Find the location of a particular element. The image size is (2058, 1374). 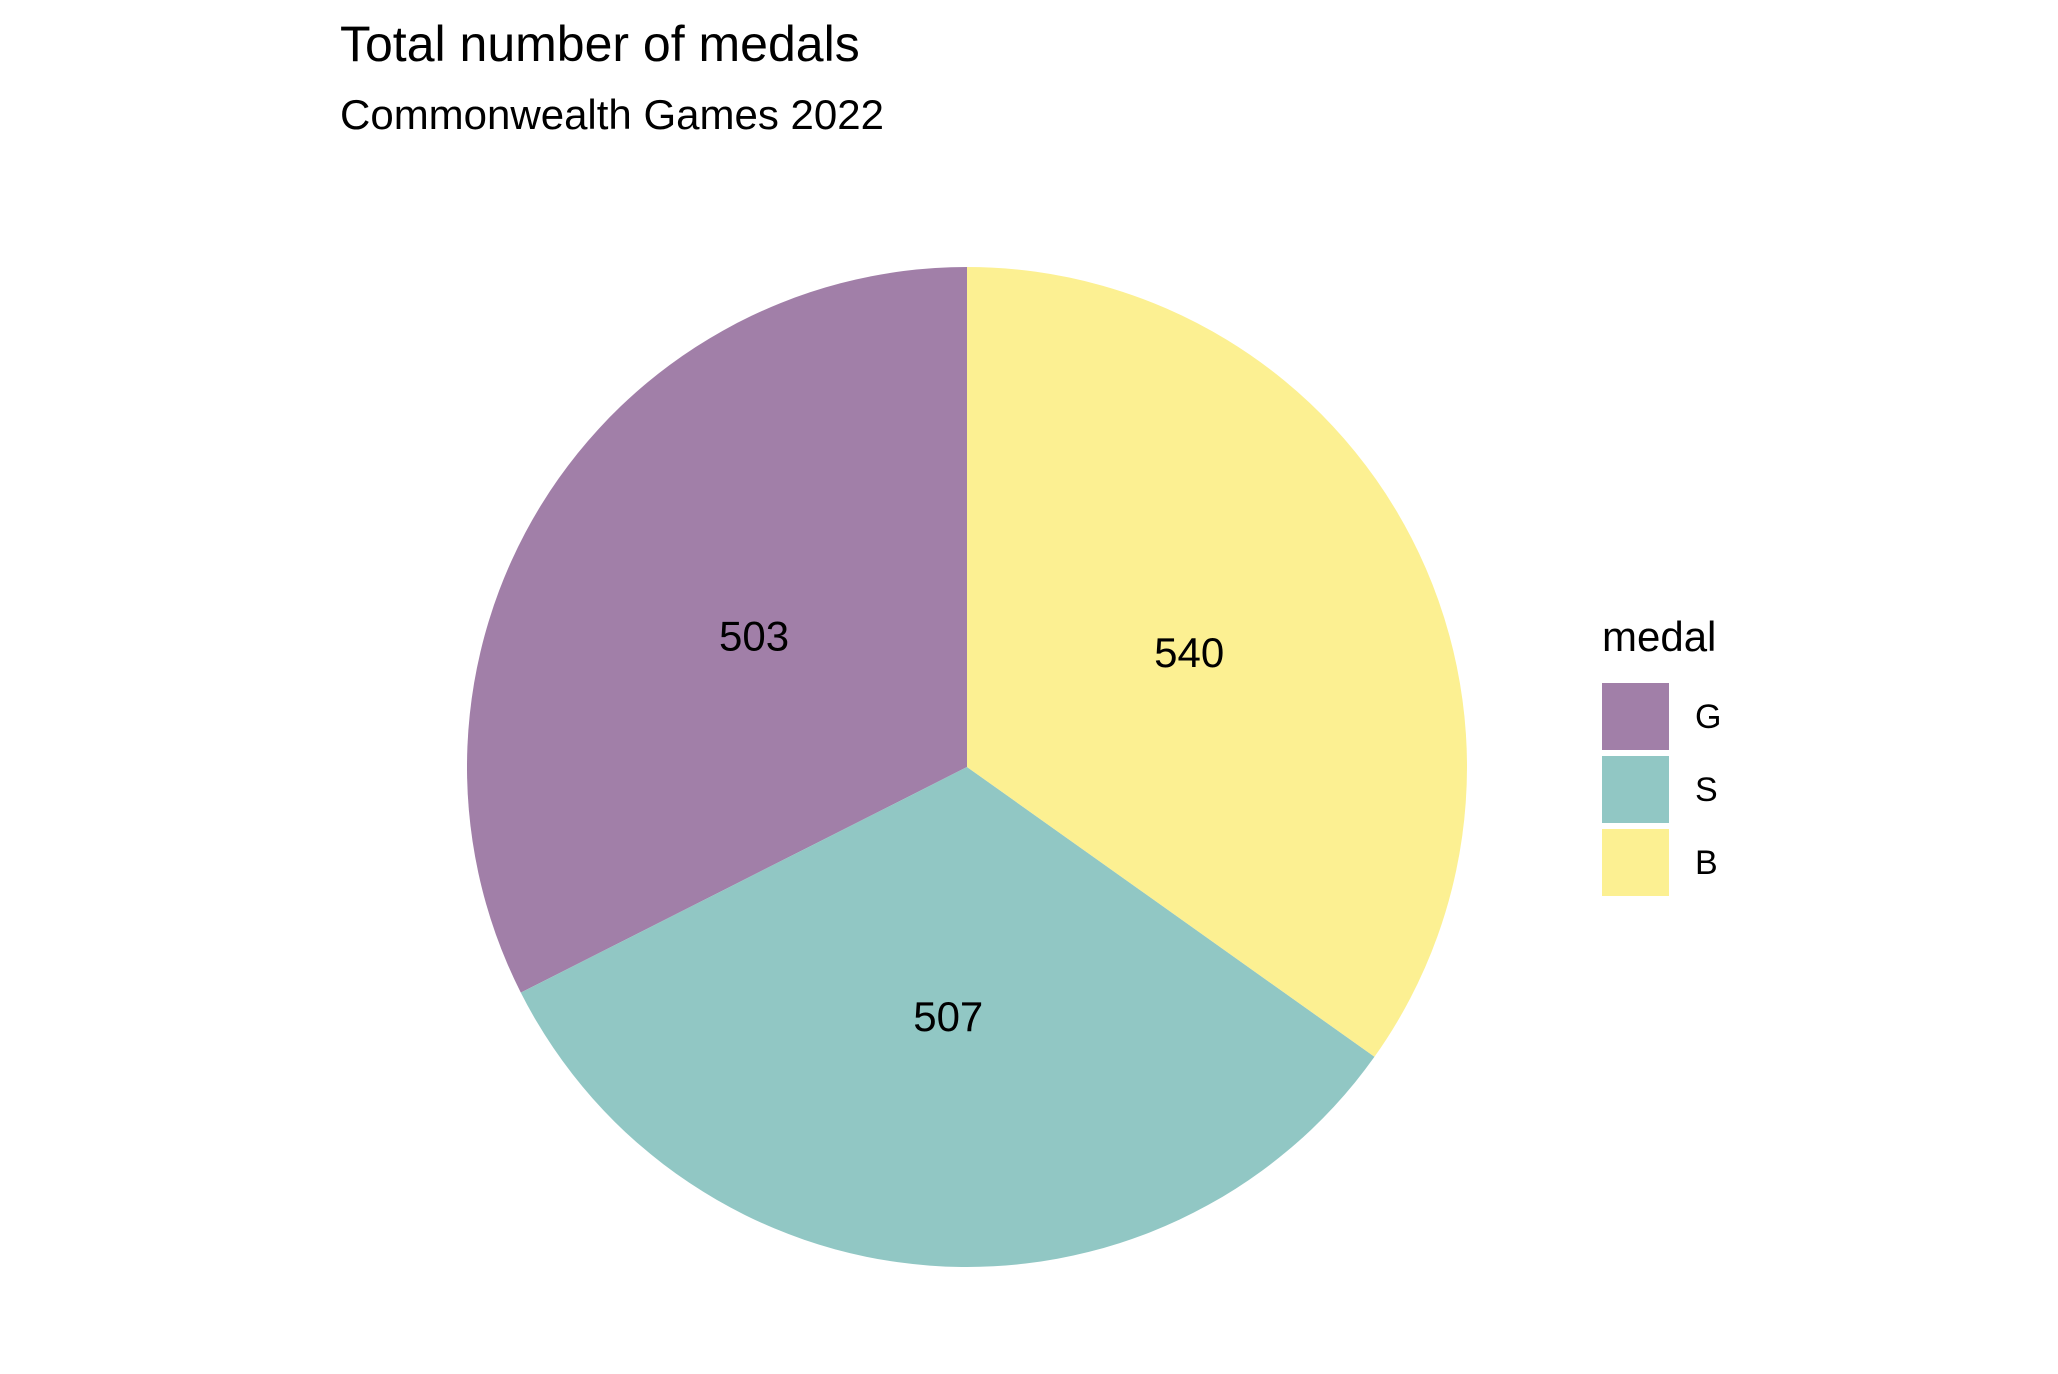

legend-title: medal is located at coordinates (1659, 636).